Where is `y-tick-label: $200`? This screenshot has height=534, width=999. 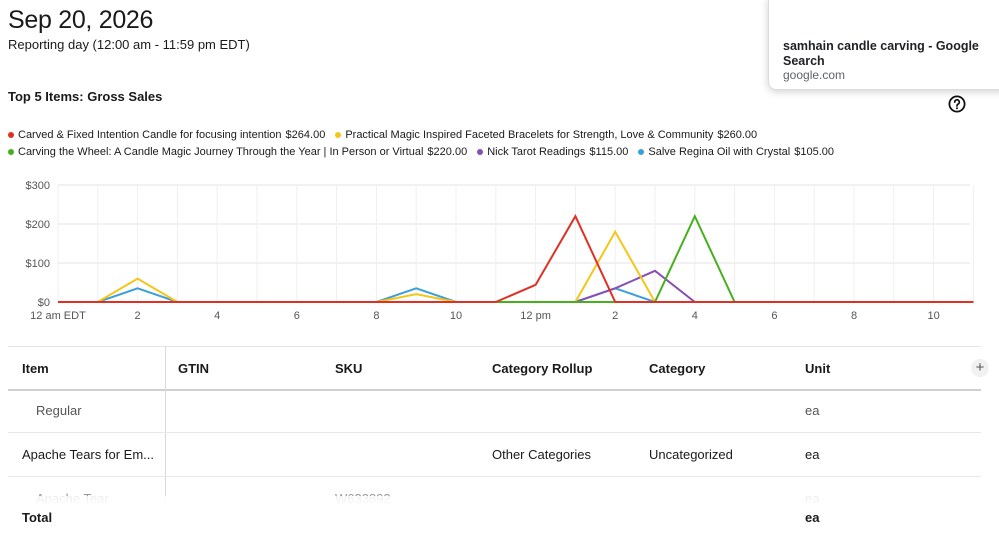
y-tick-label: $200 is located at coordinates (38, 225).